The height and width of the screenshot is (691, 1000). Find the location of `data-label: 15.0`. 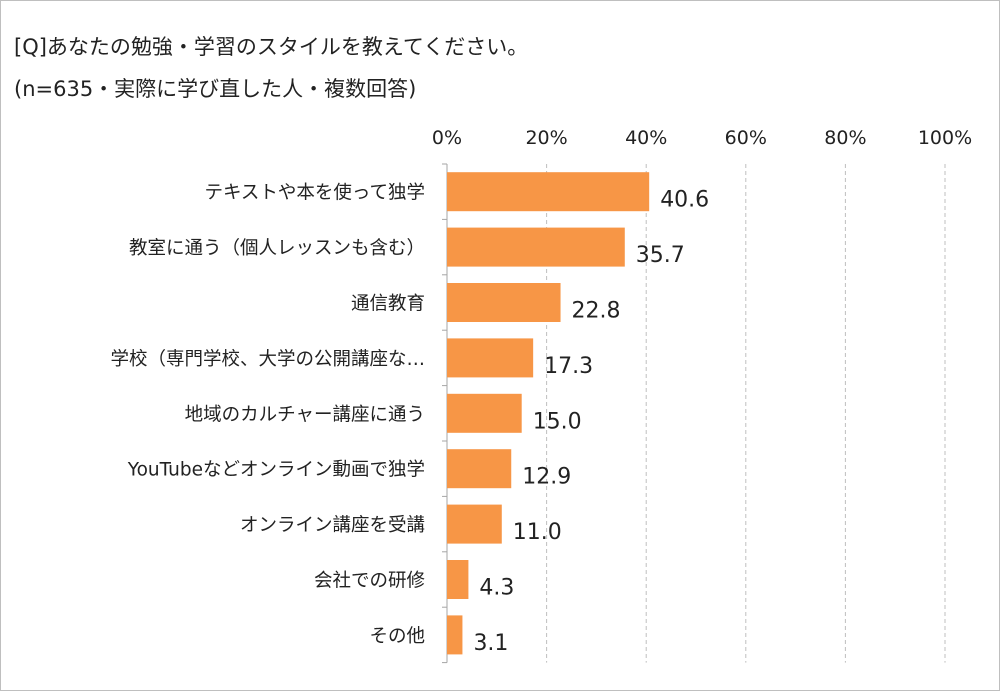

data-label: 15.0 is located at coordinates (557, 421).